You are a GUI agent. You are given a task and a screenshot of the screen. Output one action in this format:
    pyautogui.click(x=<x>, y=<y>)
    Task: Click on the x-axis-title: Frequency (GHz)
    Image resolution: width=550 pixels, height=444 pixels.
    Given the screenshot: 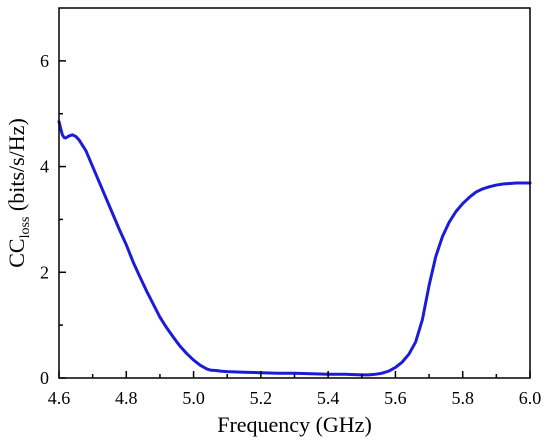 What is the action you would take?
    pyautogui.click(x=294, y=424)
    